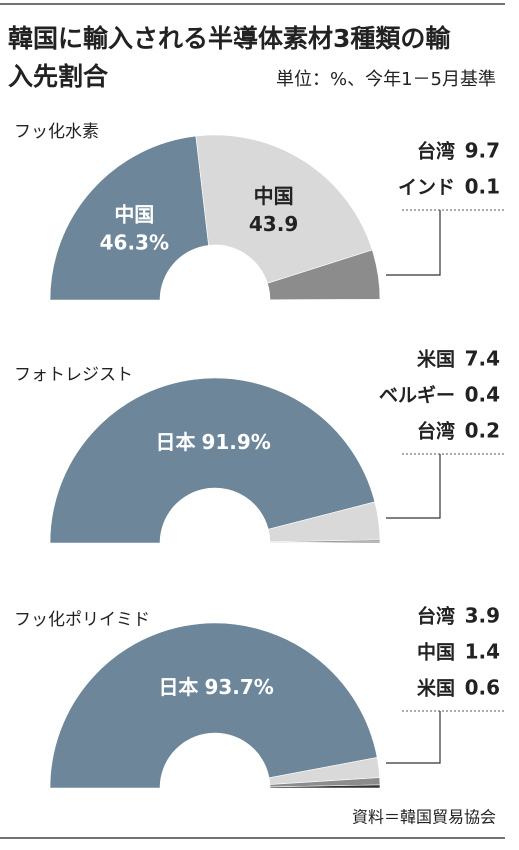  I want to click on slice-value-label: 91.9%, so click(235, 442).